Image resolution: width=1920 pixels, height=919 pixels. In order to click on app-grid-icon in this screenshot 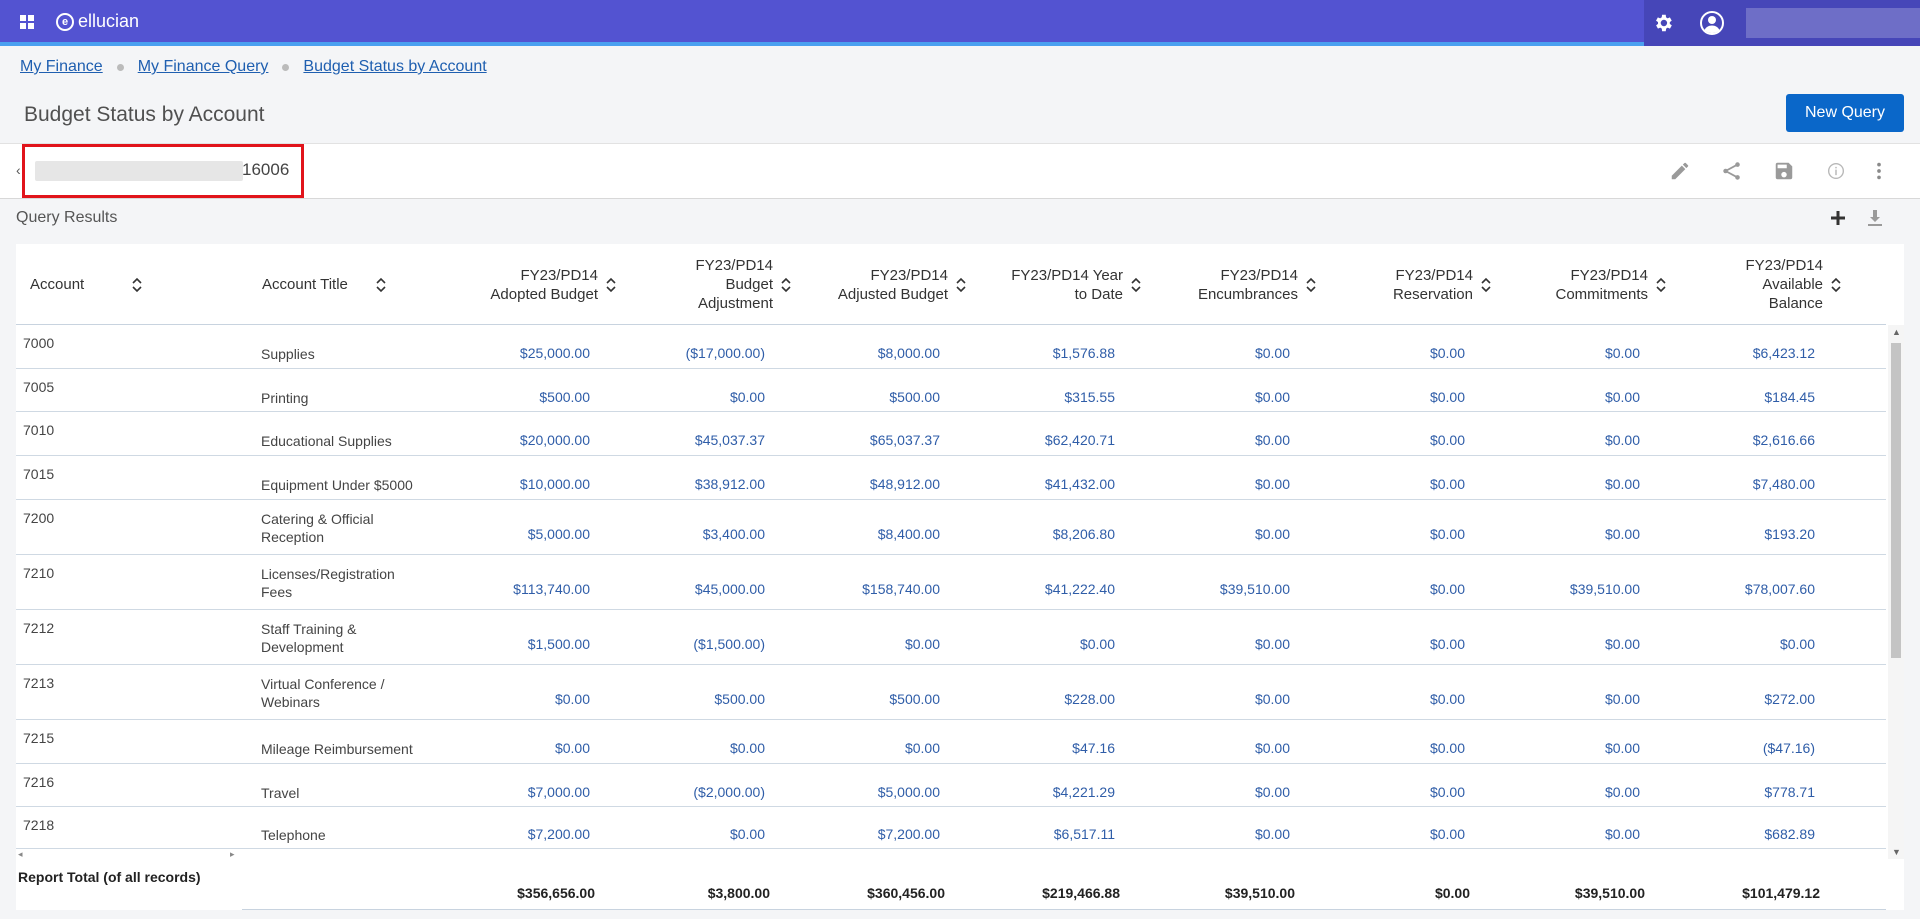, I will do `click(27, 22)`.